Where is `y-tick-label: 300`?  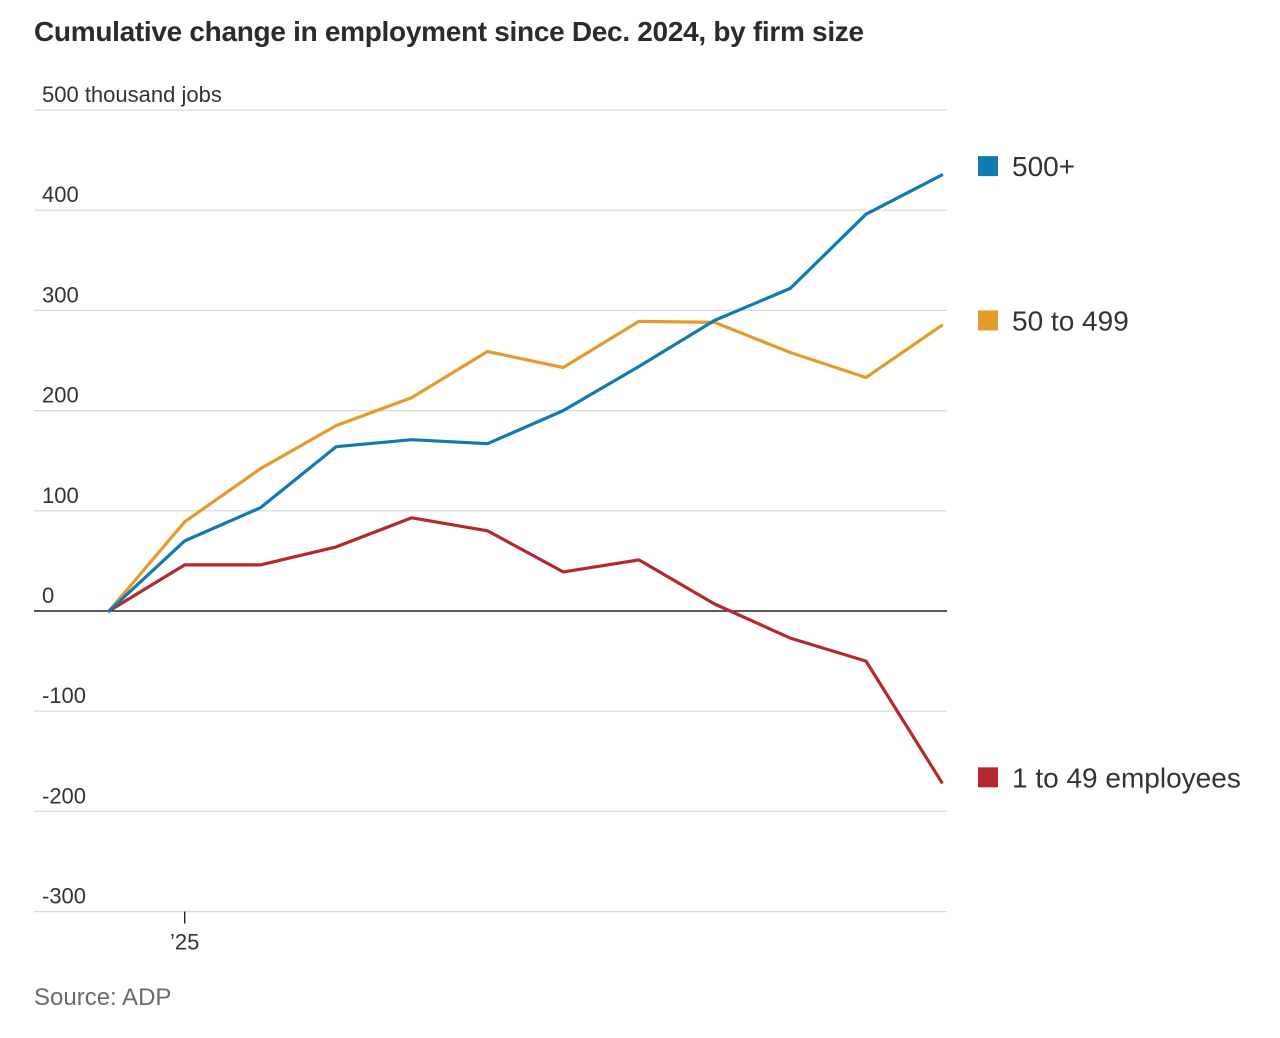 y-tick-label: 300 is located at coordinates (60, 294).